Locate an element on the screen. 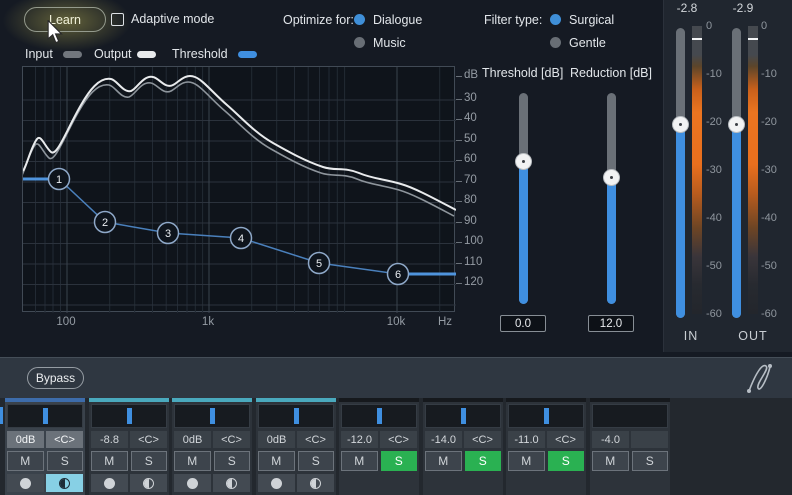 The width and height of the screenshot is (792, 495). meter-scale-tick: 0 is located at coordinates (764, 26).